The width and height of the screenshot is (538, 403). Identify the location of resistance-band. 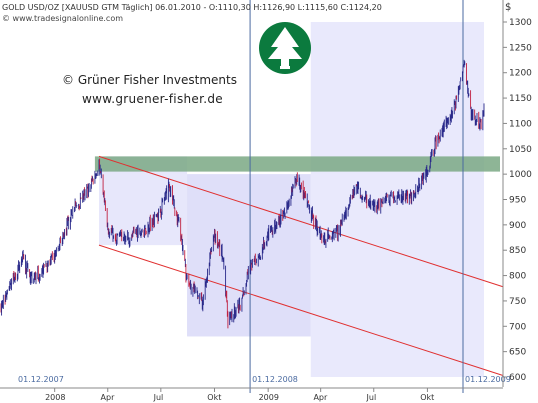
(297, 164).